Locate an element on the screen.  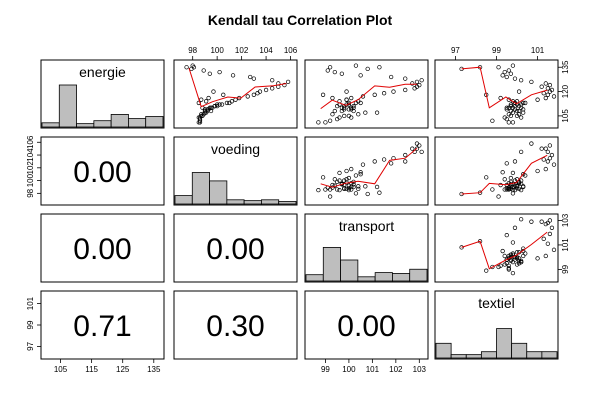
panel-voeding-textiel is located at coordinates (496, 171).